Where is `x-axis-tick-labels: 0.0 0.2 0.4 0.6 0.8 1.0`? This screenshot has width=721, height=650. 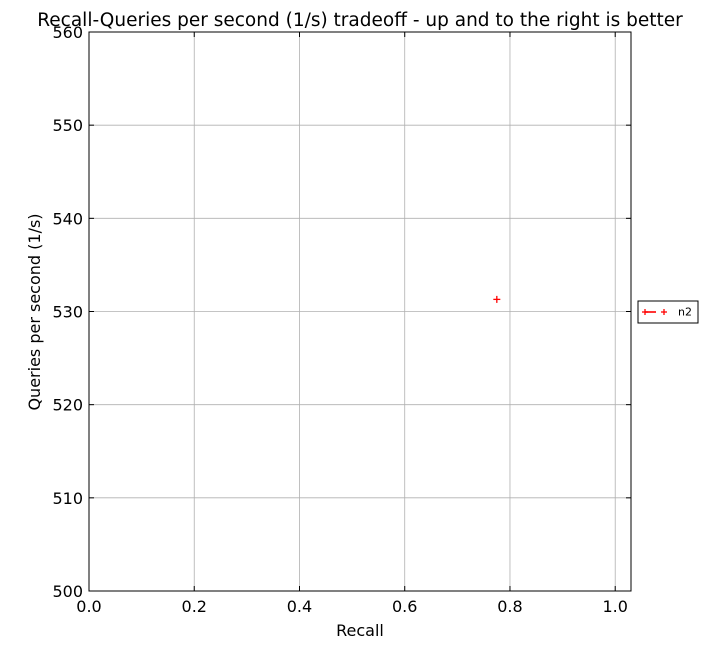 x-axis-tick-labels: 0.0 0.2 0.4 0.6 0.8 1.0 is located at coordinates (352, 606).